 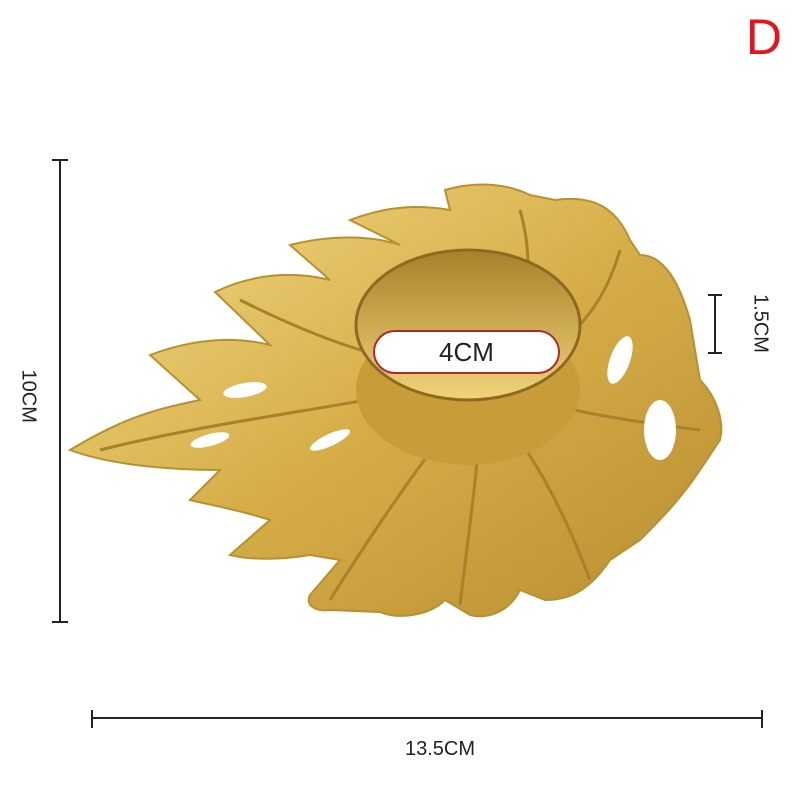 What do you see at coordinates (760, 323) in the screenshot?
I see `depth-label: 1.5CM` at bounding box center [760, 323].